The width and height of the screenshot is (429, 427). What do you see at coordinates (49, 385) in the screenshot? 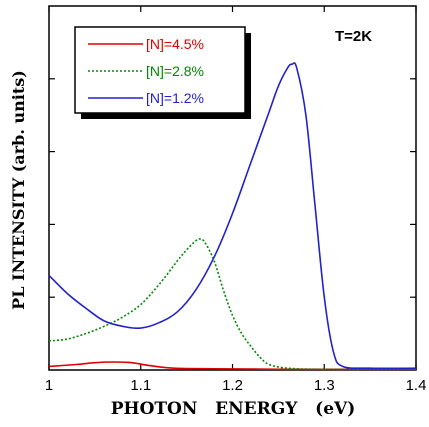
I see `x-tick-label: 1` at bounding box center [49, 385].